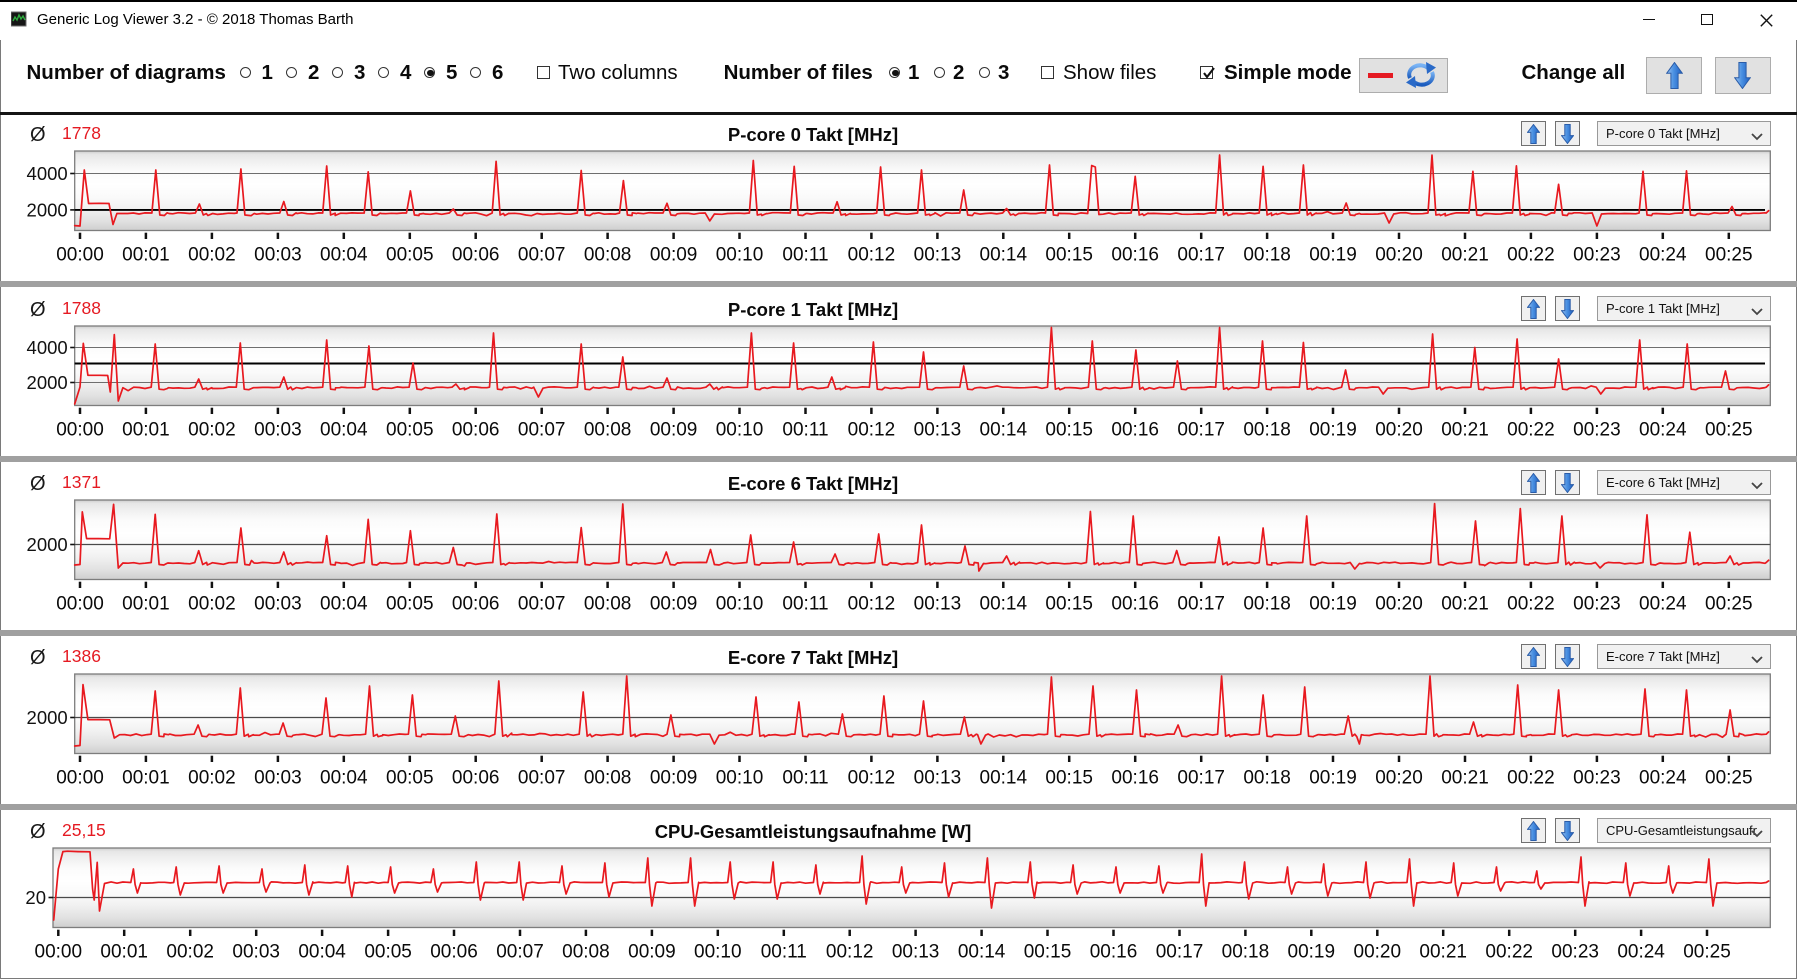 Image resolution: width=1797 pixels, height=979 pixels. Describe the element at coordinates (35, 897) in the screenshot. I see `svg-text: 20` at that location.